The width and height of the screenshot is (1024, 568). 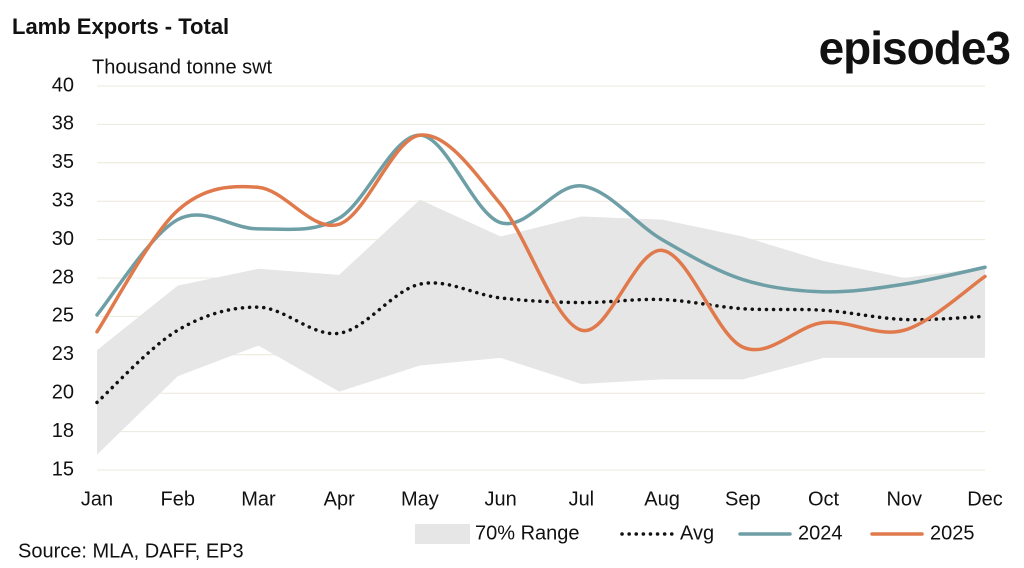 What do you see at coordinates (63, 124) in the screenshot?
I see `y-tick-label: 38` at bounding box center [63, 124].